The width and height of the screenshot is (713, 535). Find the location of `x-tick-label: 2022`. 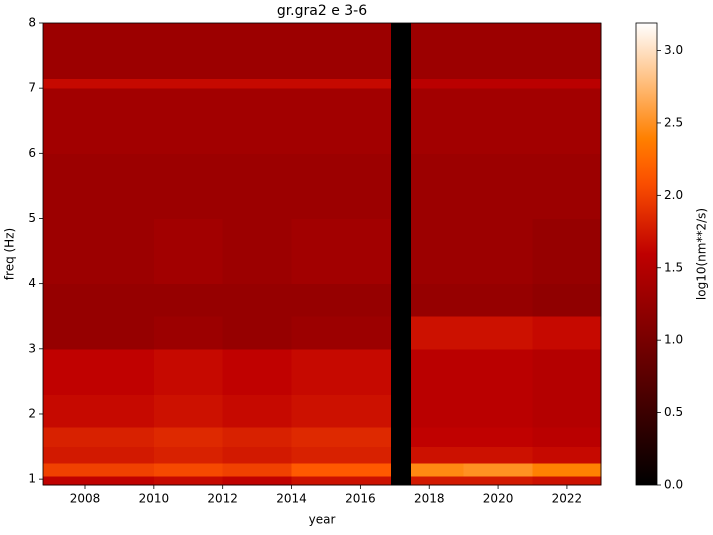

x-tick-label: 2022 is located at coordinates (567, 499).